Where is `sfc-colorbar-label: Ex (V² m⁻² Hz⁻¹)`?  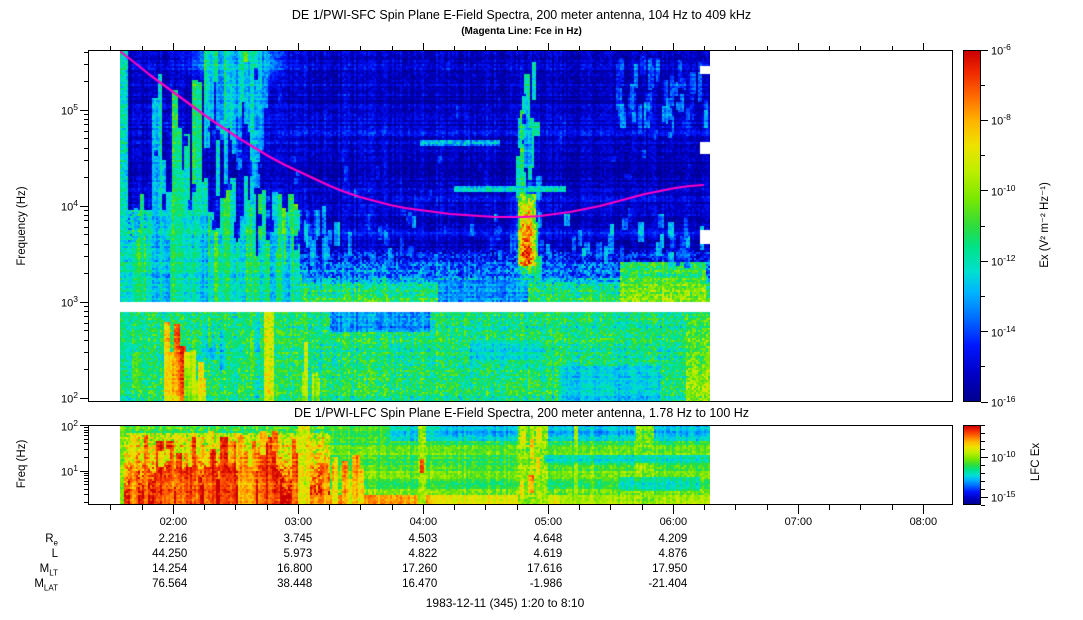 sfc-colorbar-label: Ex (V² m⁻² Hz⁻¹) is located at coordinates (1045, 225).